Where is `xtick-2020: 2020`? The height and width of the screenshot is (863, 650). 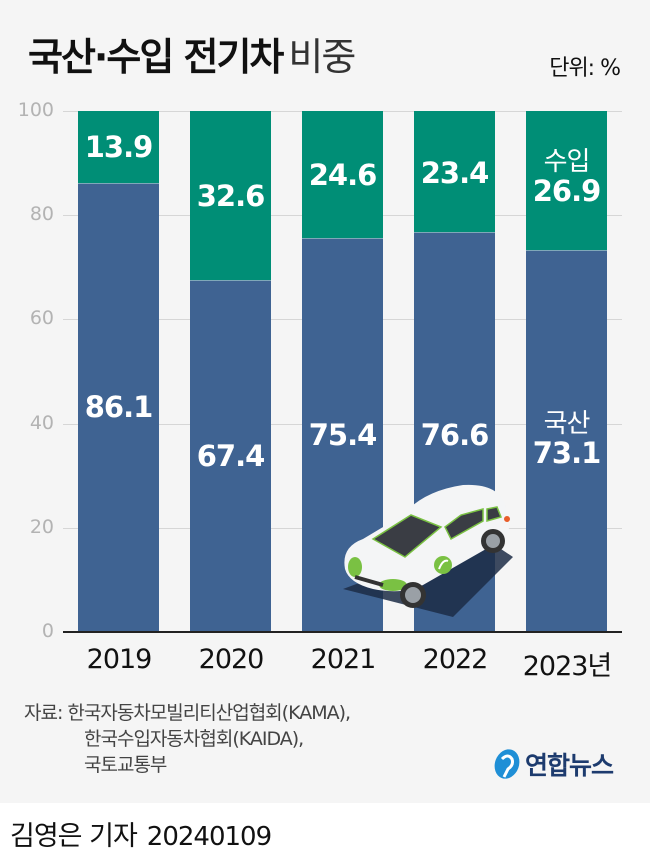
xtick-2020: 2020 is located at coordinates (231, 659).